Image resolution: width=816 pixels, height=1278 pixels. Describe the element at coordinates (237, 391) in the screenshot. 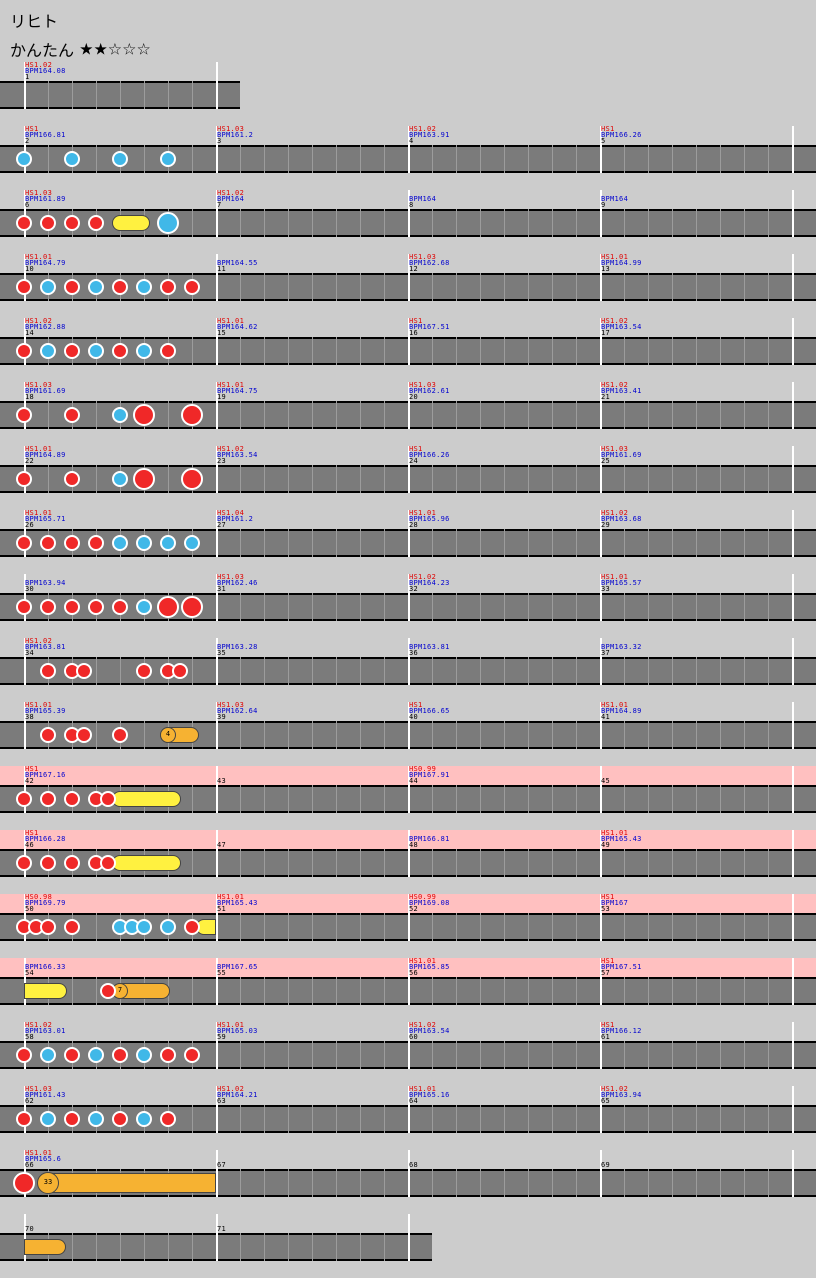

I see `bpm-label: BPM164.75` at that location.